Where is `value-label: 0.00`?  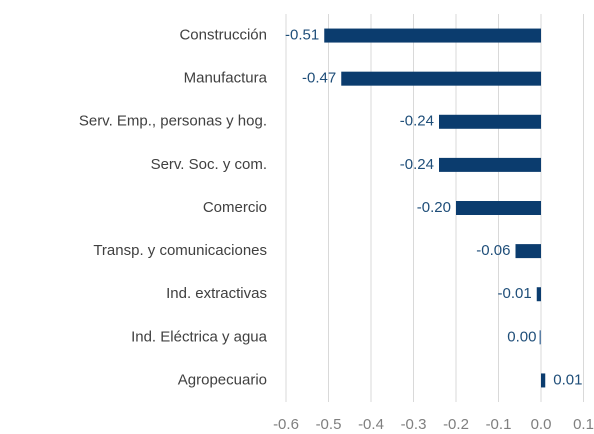 value-label: 0.00 is located at coordinates (521, 336).